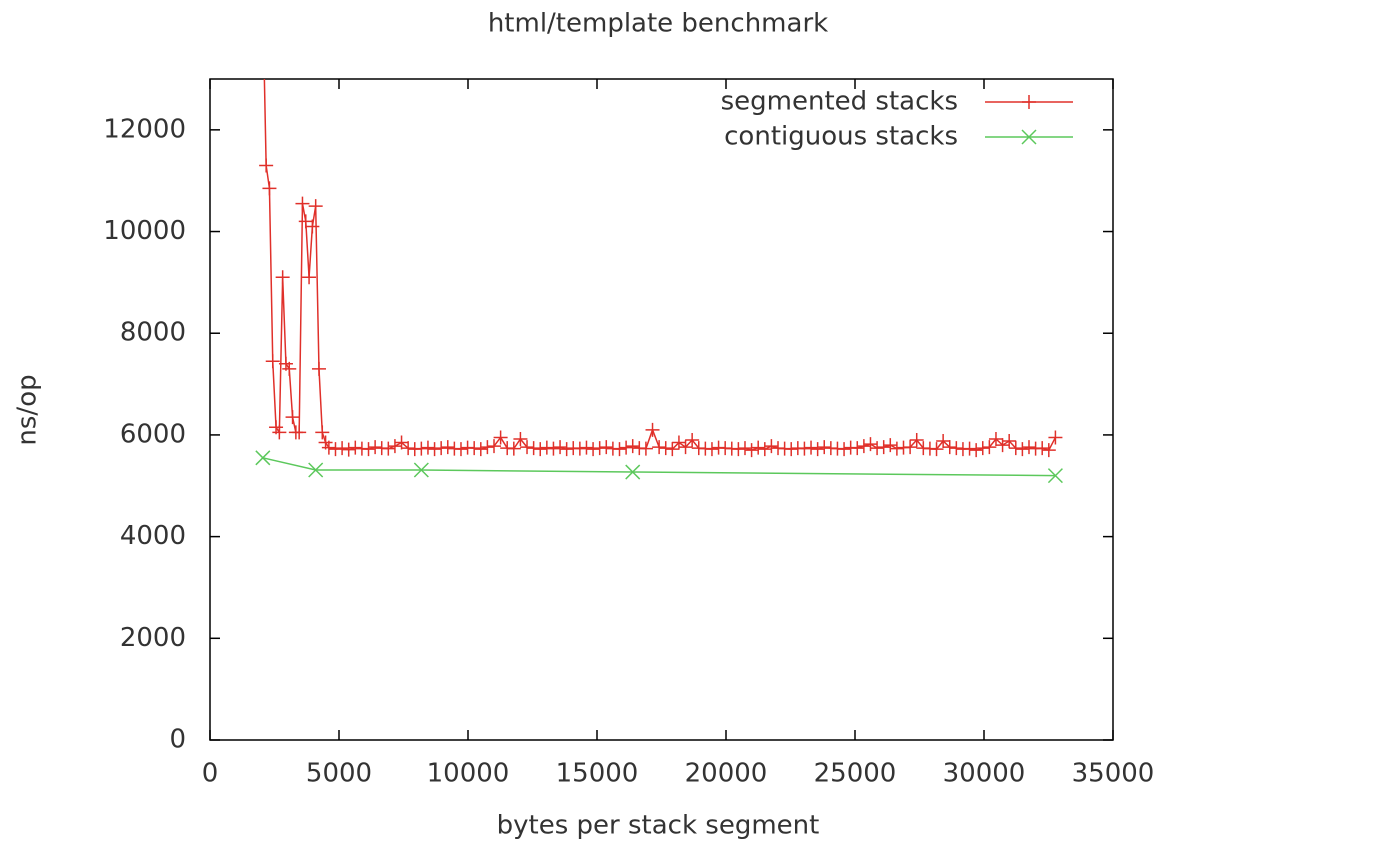 The image size is (1400, 858). I want to click on chart-title: html/template benchmark, so click(658, 24).